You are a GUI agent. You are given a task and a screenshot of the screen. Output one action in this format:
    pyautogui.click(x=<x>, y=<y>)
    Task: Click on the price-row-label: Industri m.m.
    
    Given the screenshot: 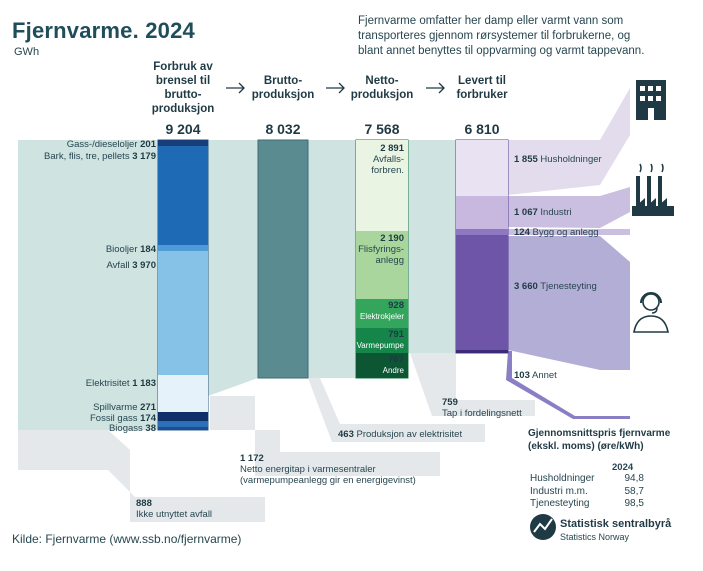 What is the action you would take?
    pyautogui.click(x=559, y=491)
    